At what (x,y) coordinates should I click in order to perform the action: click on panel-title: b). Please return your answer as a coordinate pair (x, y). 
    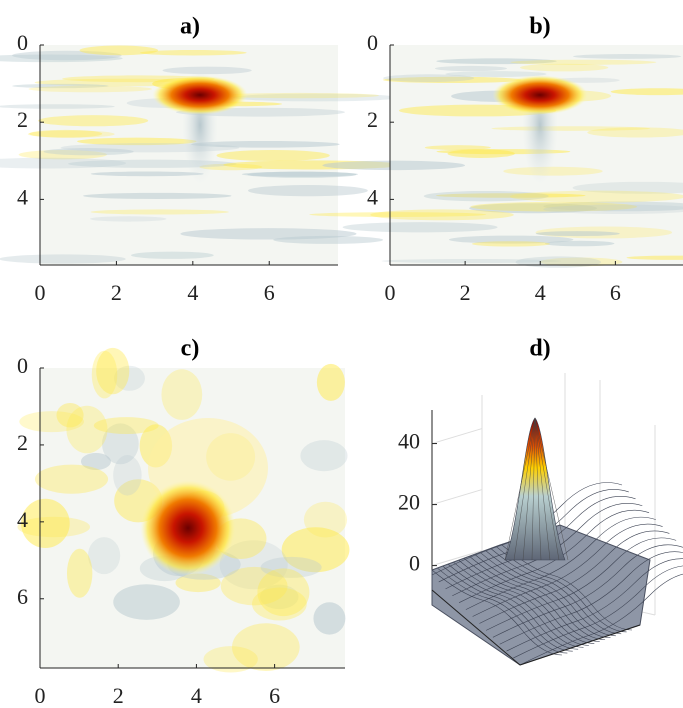
    Looking at the image, I should click on (539, 27).